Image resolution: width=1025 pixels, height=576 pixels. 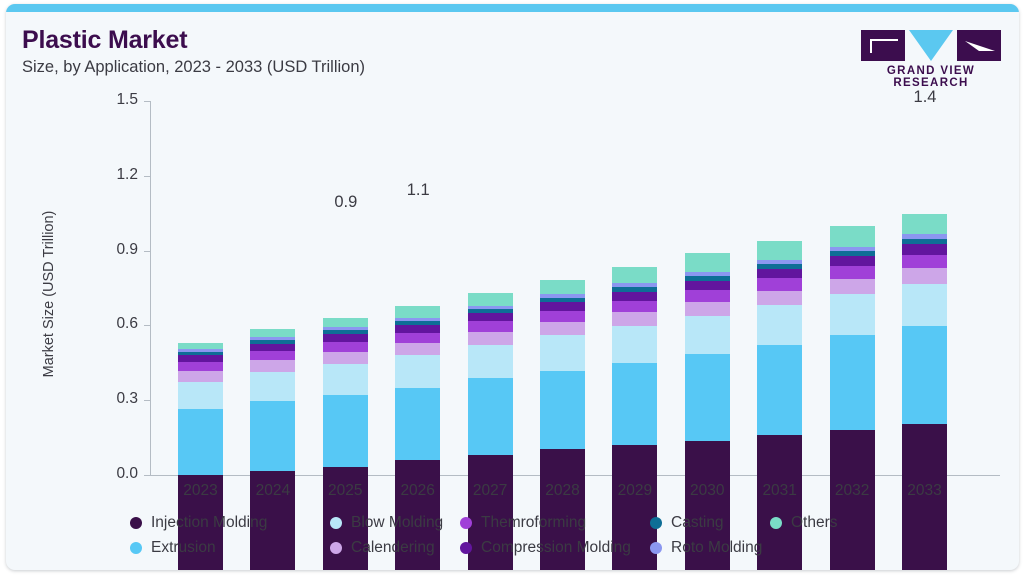 I want to click on legend-item: Compression Molding, so click(x=545, y=548).